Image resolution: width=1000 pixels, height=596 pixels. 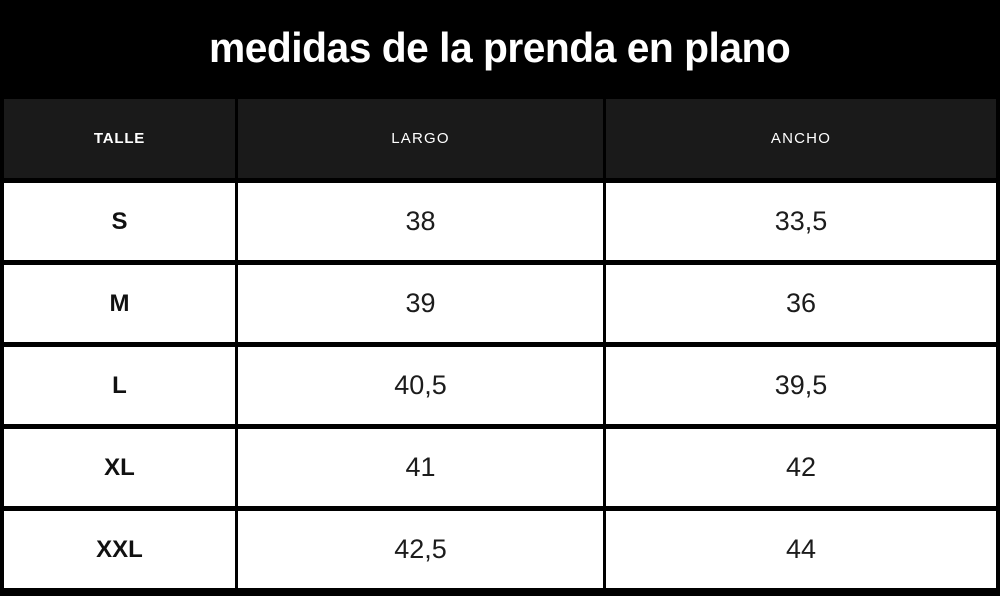 I want to click on header-cell-talle: TALLE, so click(x=119, y=138).